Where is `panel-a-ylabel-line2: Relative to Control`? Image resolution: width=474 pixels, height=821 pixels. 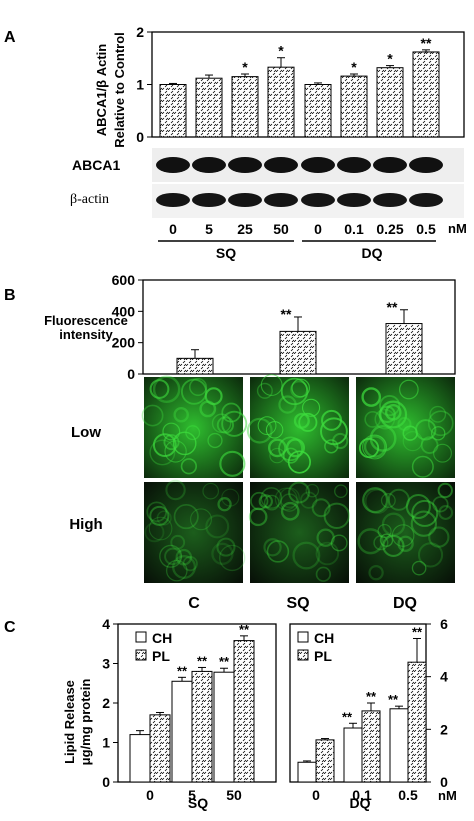
panel-a-ylabel-line2: Relative to Control is located at coordinates (119, 90).